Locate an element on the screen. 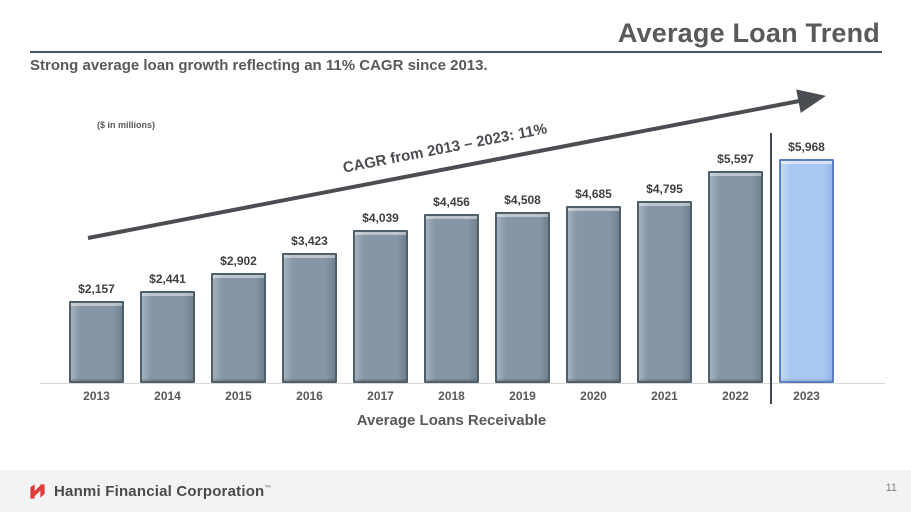  bar-column: $4,456 is located at coordinates (451, 261).